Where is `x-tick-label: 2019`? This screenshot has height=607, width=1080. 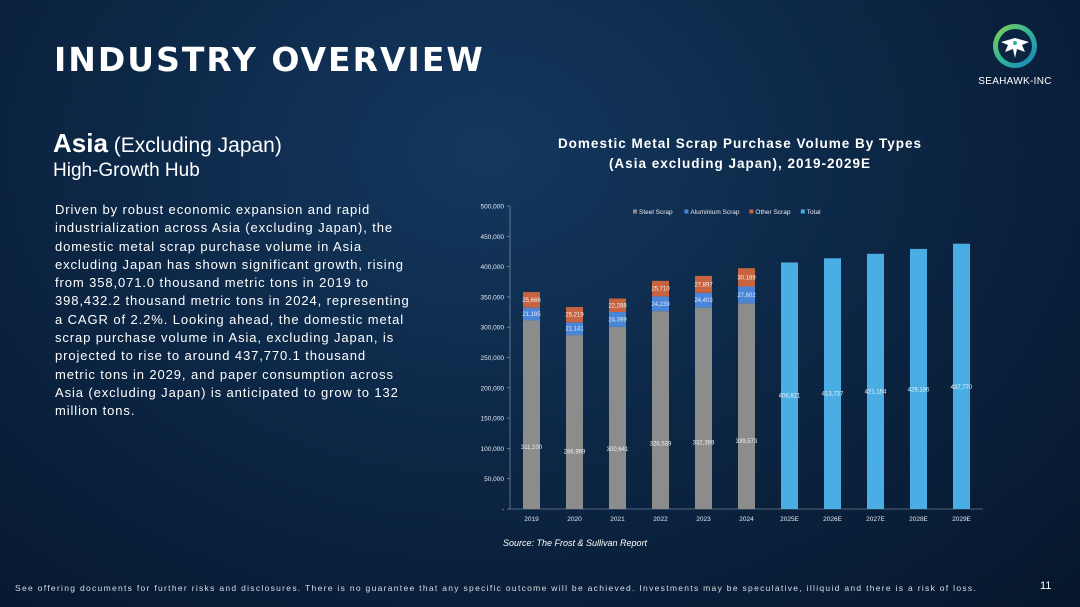
x-tick-label: 2019 is located at coordinates (531, 519).